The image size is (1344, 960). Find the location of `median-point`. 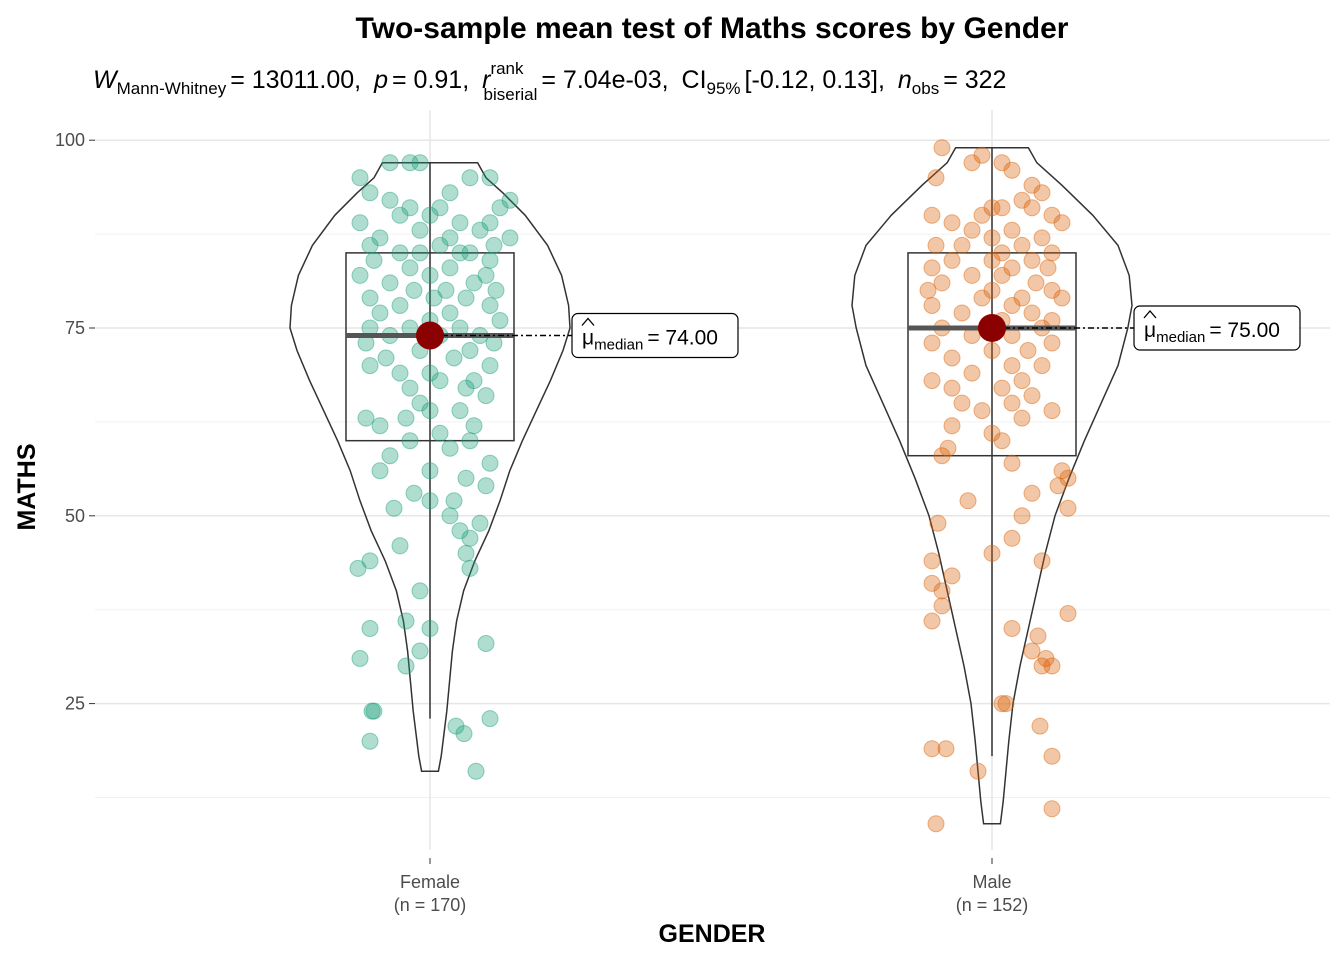

median-point is located at coordinates (992, 328).